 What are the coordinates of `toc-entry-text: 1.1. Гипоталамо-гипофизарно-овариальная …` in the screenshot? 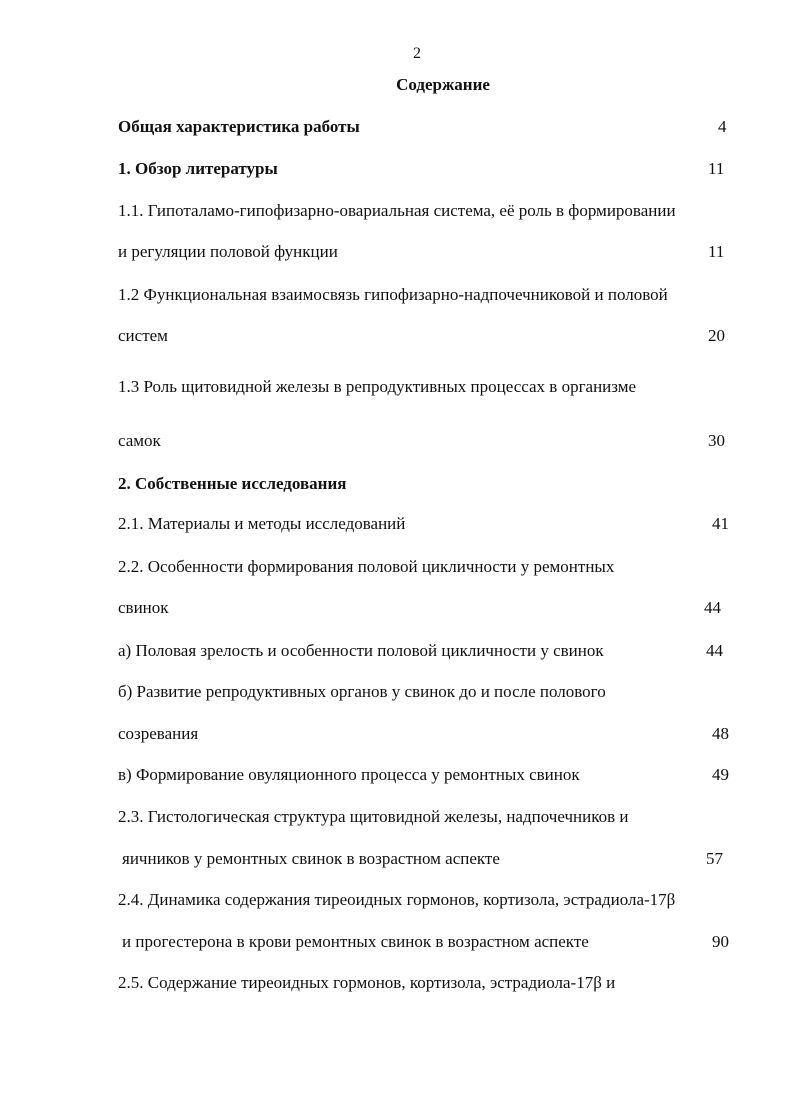 It's located at (397, 210).